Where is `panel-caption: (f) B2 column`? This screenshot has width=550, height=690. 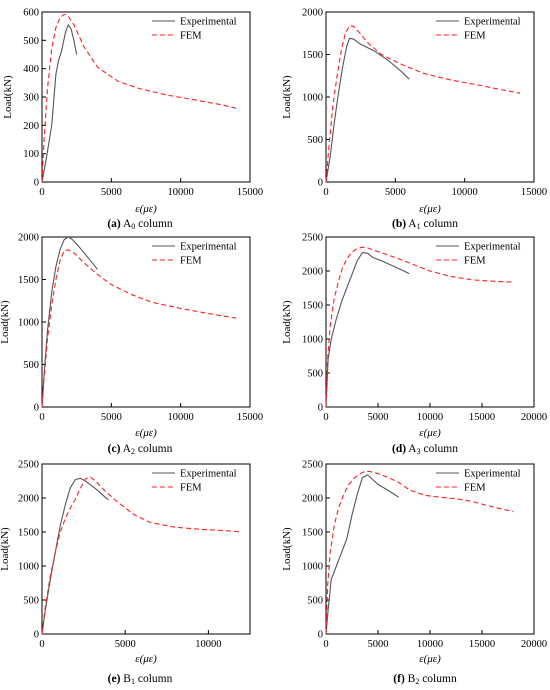 panel-caption: (f) B2 column is located at coordinates (425, 679).